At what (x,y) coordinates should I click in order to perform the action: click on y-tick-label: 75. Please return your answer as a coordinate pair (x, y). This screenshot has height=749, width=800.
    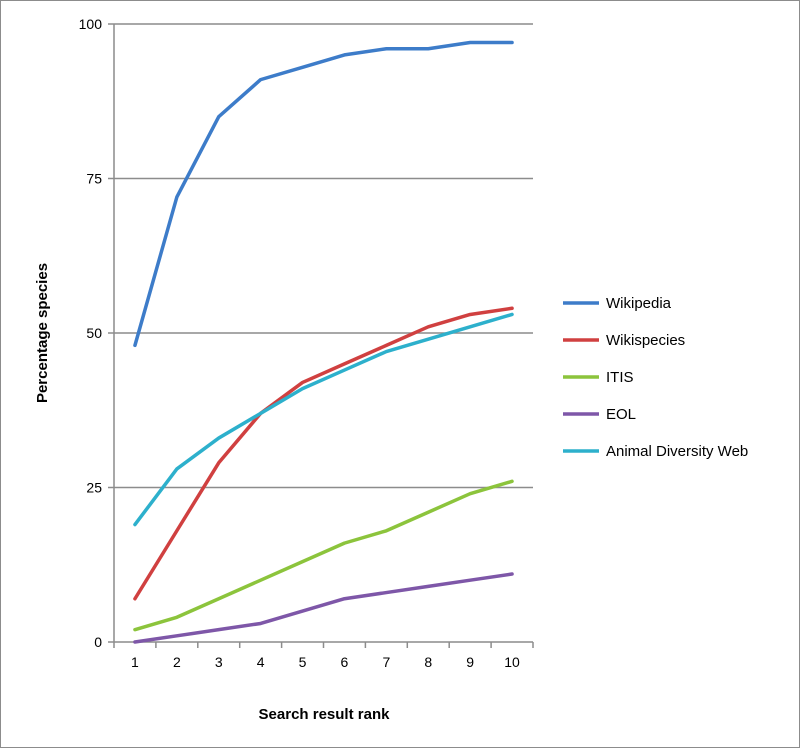
    Looking at the image, I should click on (94, 179).